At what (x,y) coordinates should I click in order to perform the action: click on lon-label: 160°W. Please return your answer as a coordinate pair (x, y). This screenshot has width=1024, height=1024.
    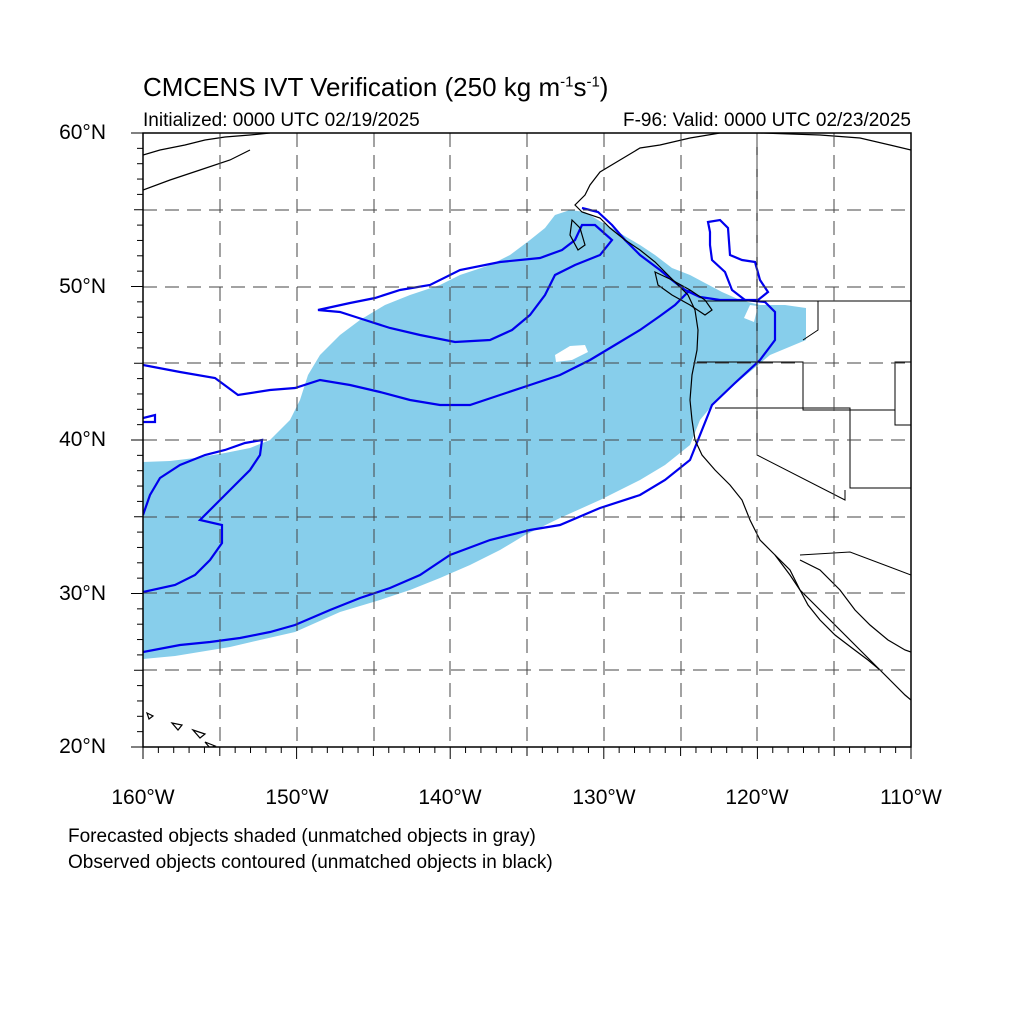
    Looking at the image, I should click on (143, 797).